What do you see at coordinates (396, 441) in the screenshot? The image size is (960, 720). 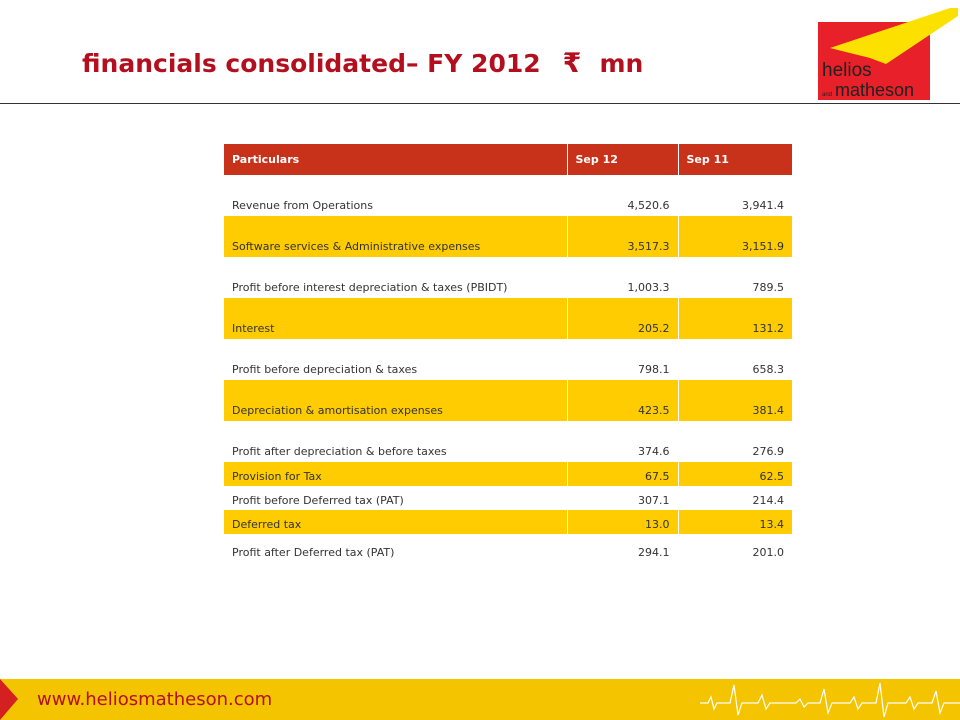 I see `row-label: Profit after depreciation & before taxes` at bounding box center [396, 441].